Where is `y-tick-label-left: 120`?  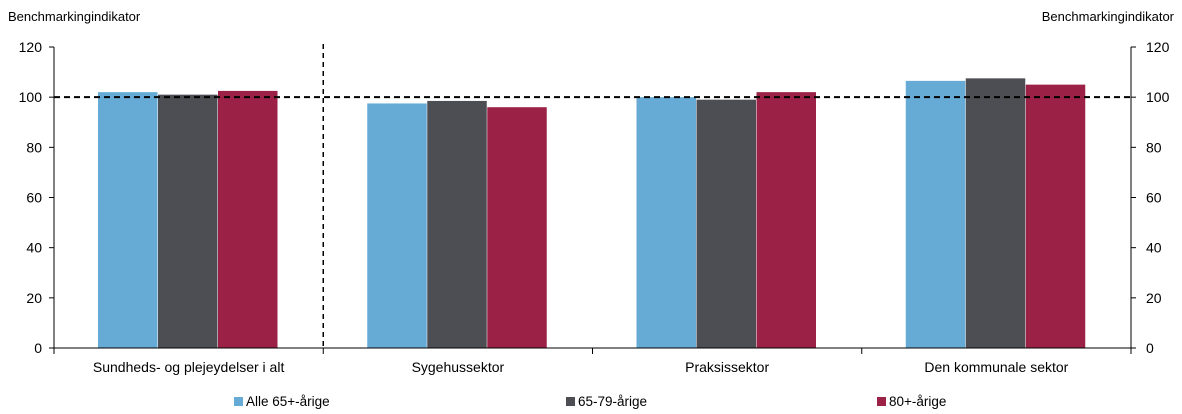
y-tick-label-left: 120 is located at coordinates (31, 47).